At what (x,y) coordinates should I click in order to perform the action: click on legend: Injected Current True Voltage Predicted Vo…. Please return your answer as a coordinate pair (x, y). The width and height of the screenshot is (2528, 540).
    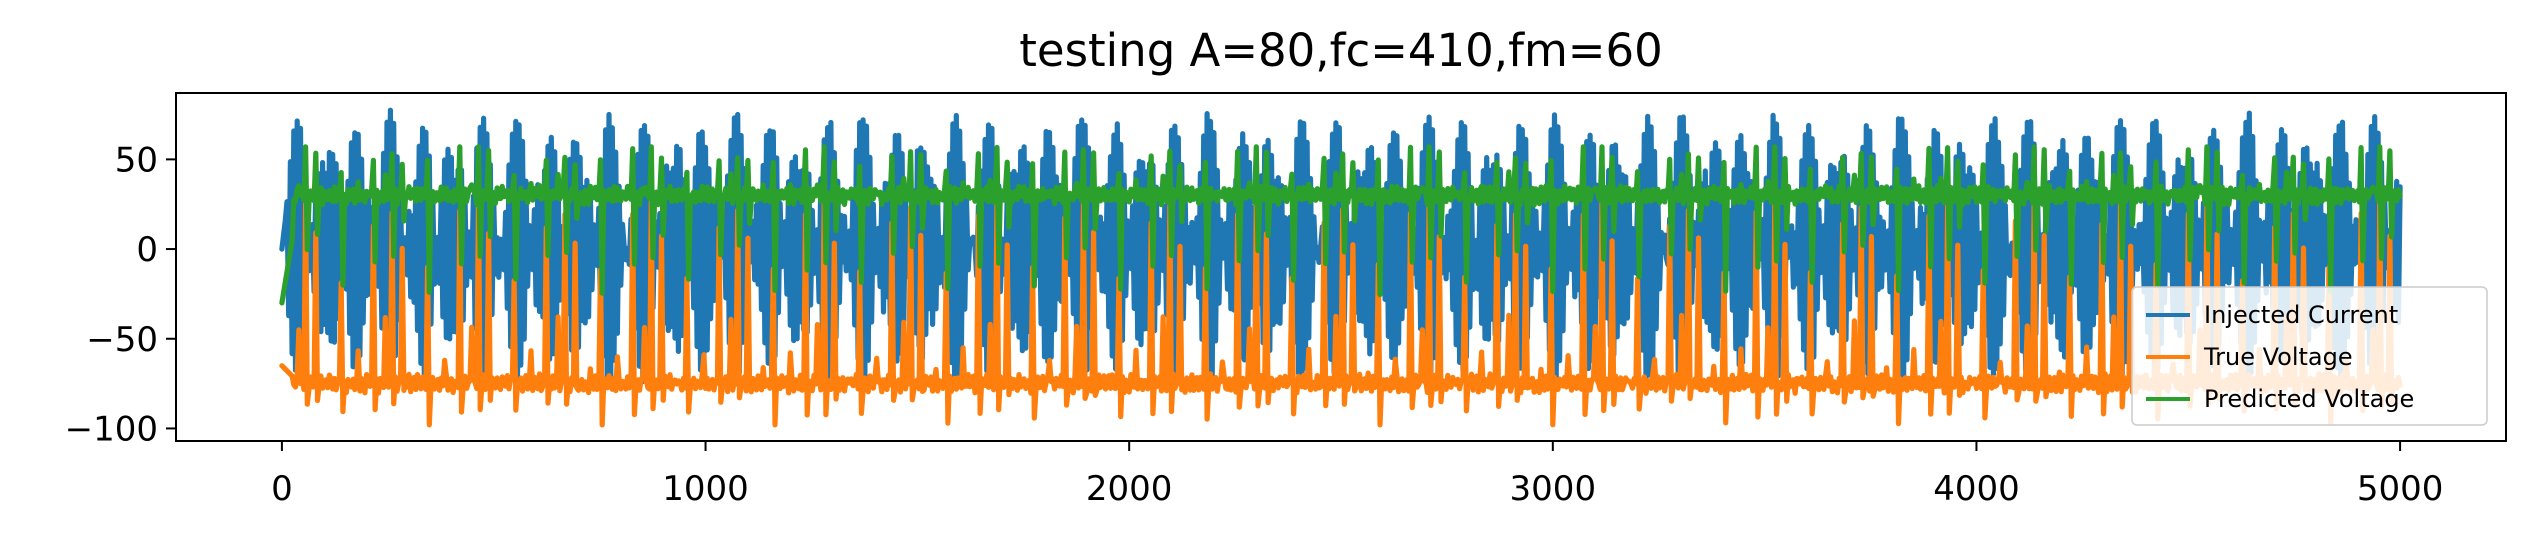
    Looking at the image, I should click on (2309, 356).